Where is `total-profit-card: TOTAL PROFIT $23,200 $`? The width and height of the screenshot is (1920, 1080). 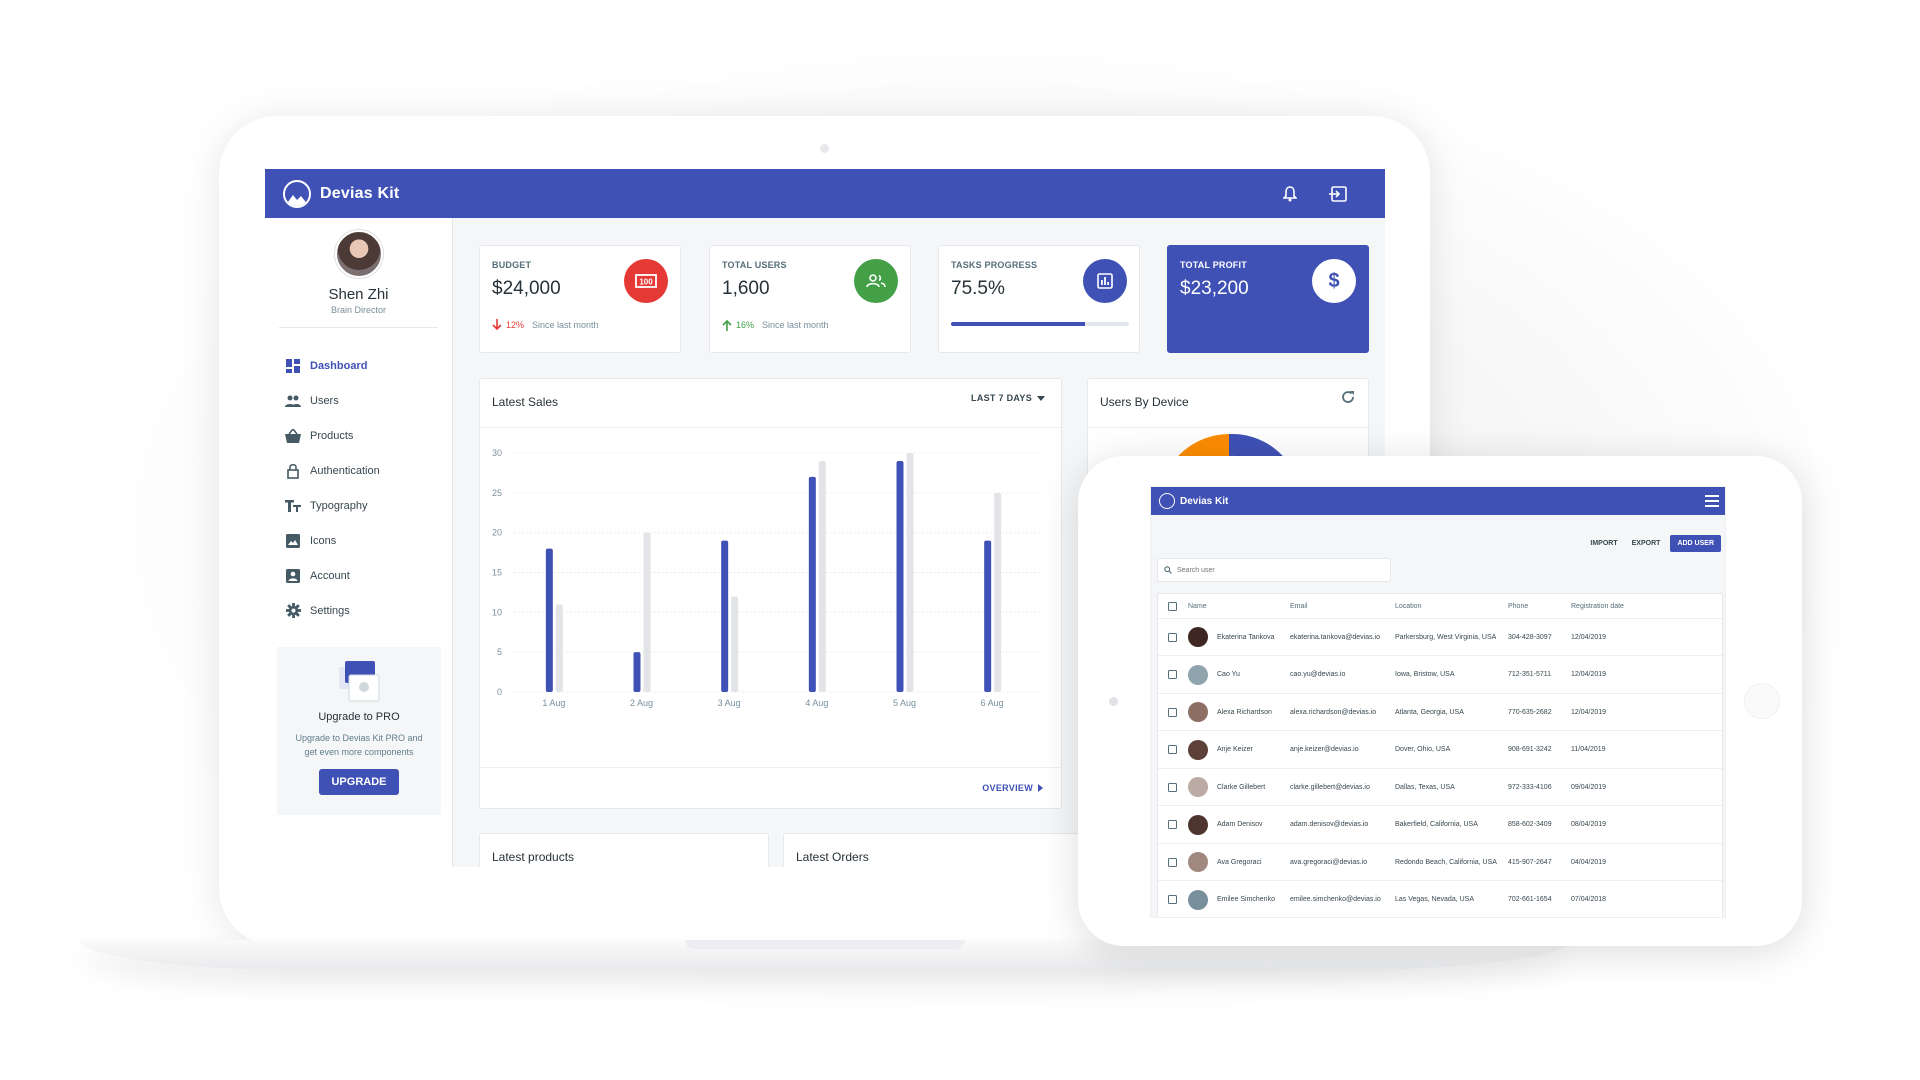 total-profit-card: TOTAL PROFIT $23,200 $ is located at coordinates (1268, 299).